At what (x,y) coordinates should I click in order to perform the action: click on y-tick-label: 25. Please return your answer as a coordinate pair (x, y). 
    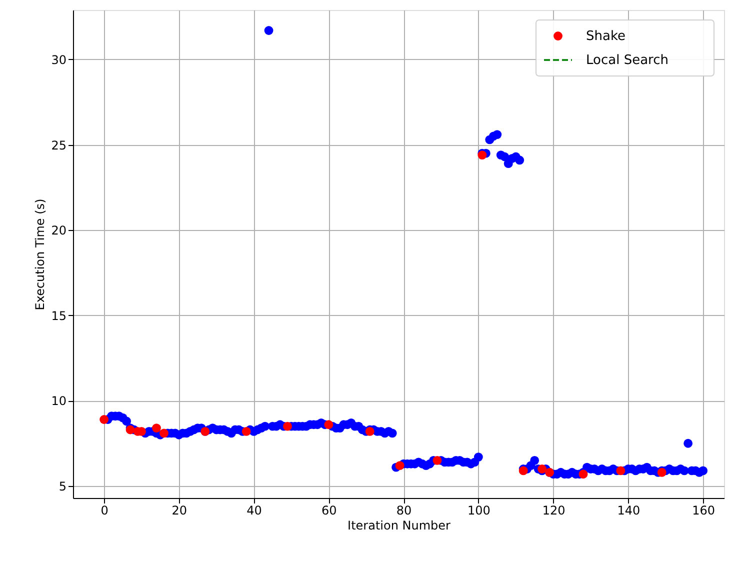
    Looking at the image, I should click on (58, 145).